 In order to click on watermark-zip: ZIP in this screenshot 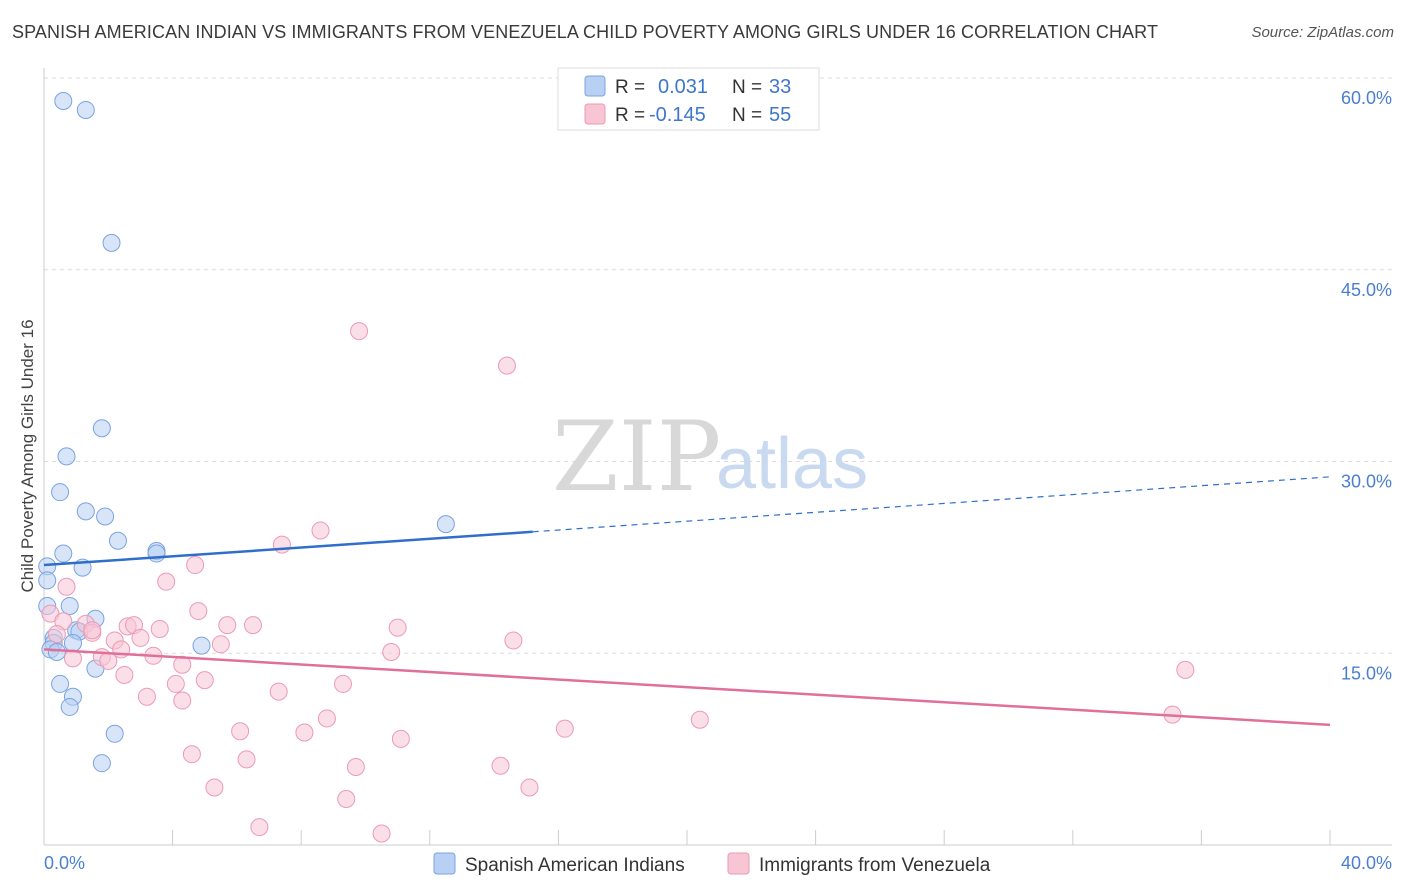, I will do `click(636, 457)`.